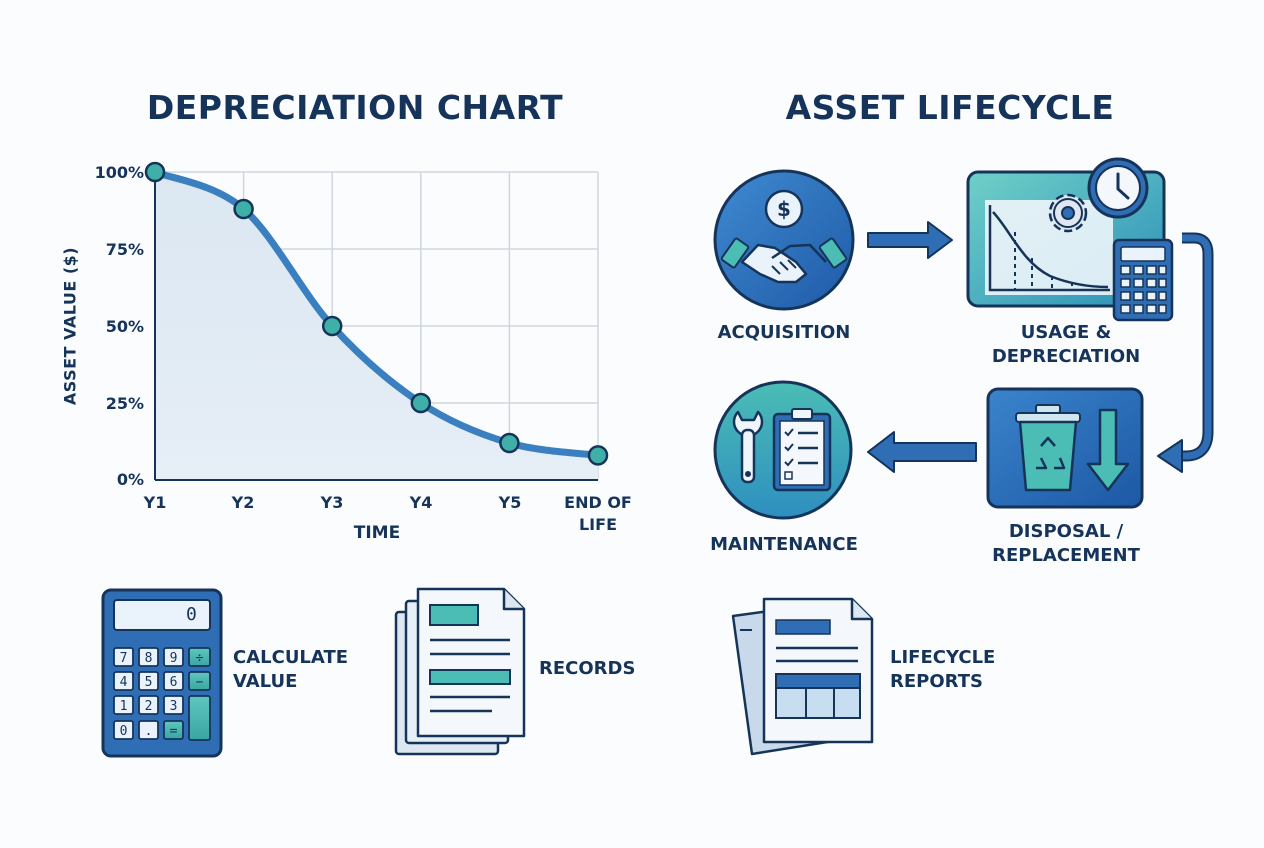 The width and height of the screenshot is (1264, 848). What do you see at coordinates (922, 452) in the screenshot?
I see `arrow-left-icon` at bounding box center [922, 452].